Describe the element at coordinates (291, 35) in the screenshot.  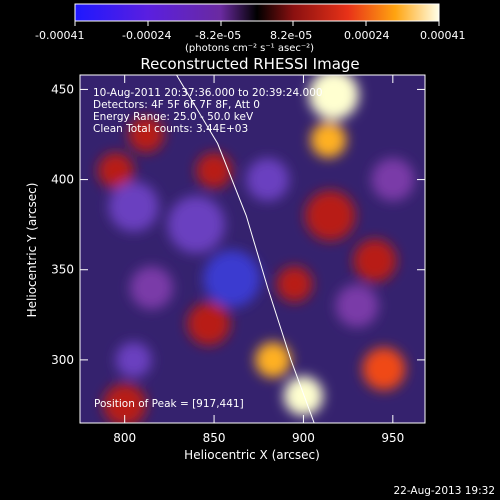
I see `colorbar-tick-label: 8.2e-05` at that location.